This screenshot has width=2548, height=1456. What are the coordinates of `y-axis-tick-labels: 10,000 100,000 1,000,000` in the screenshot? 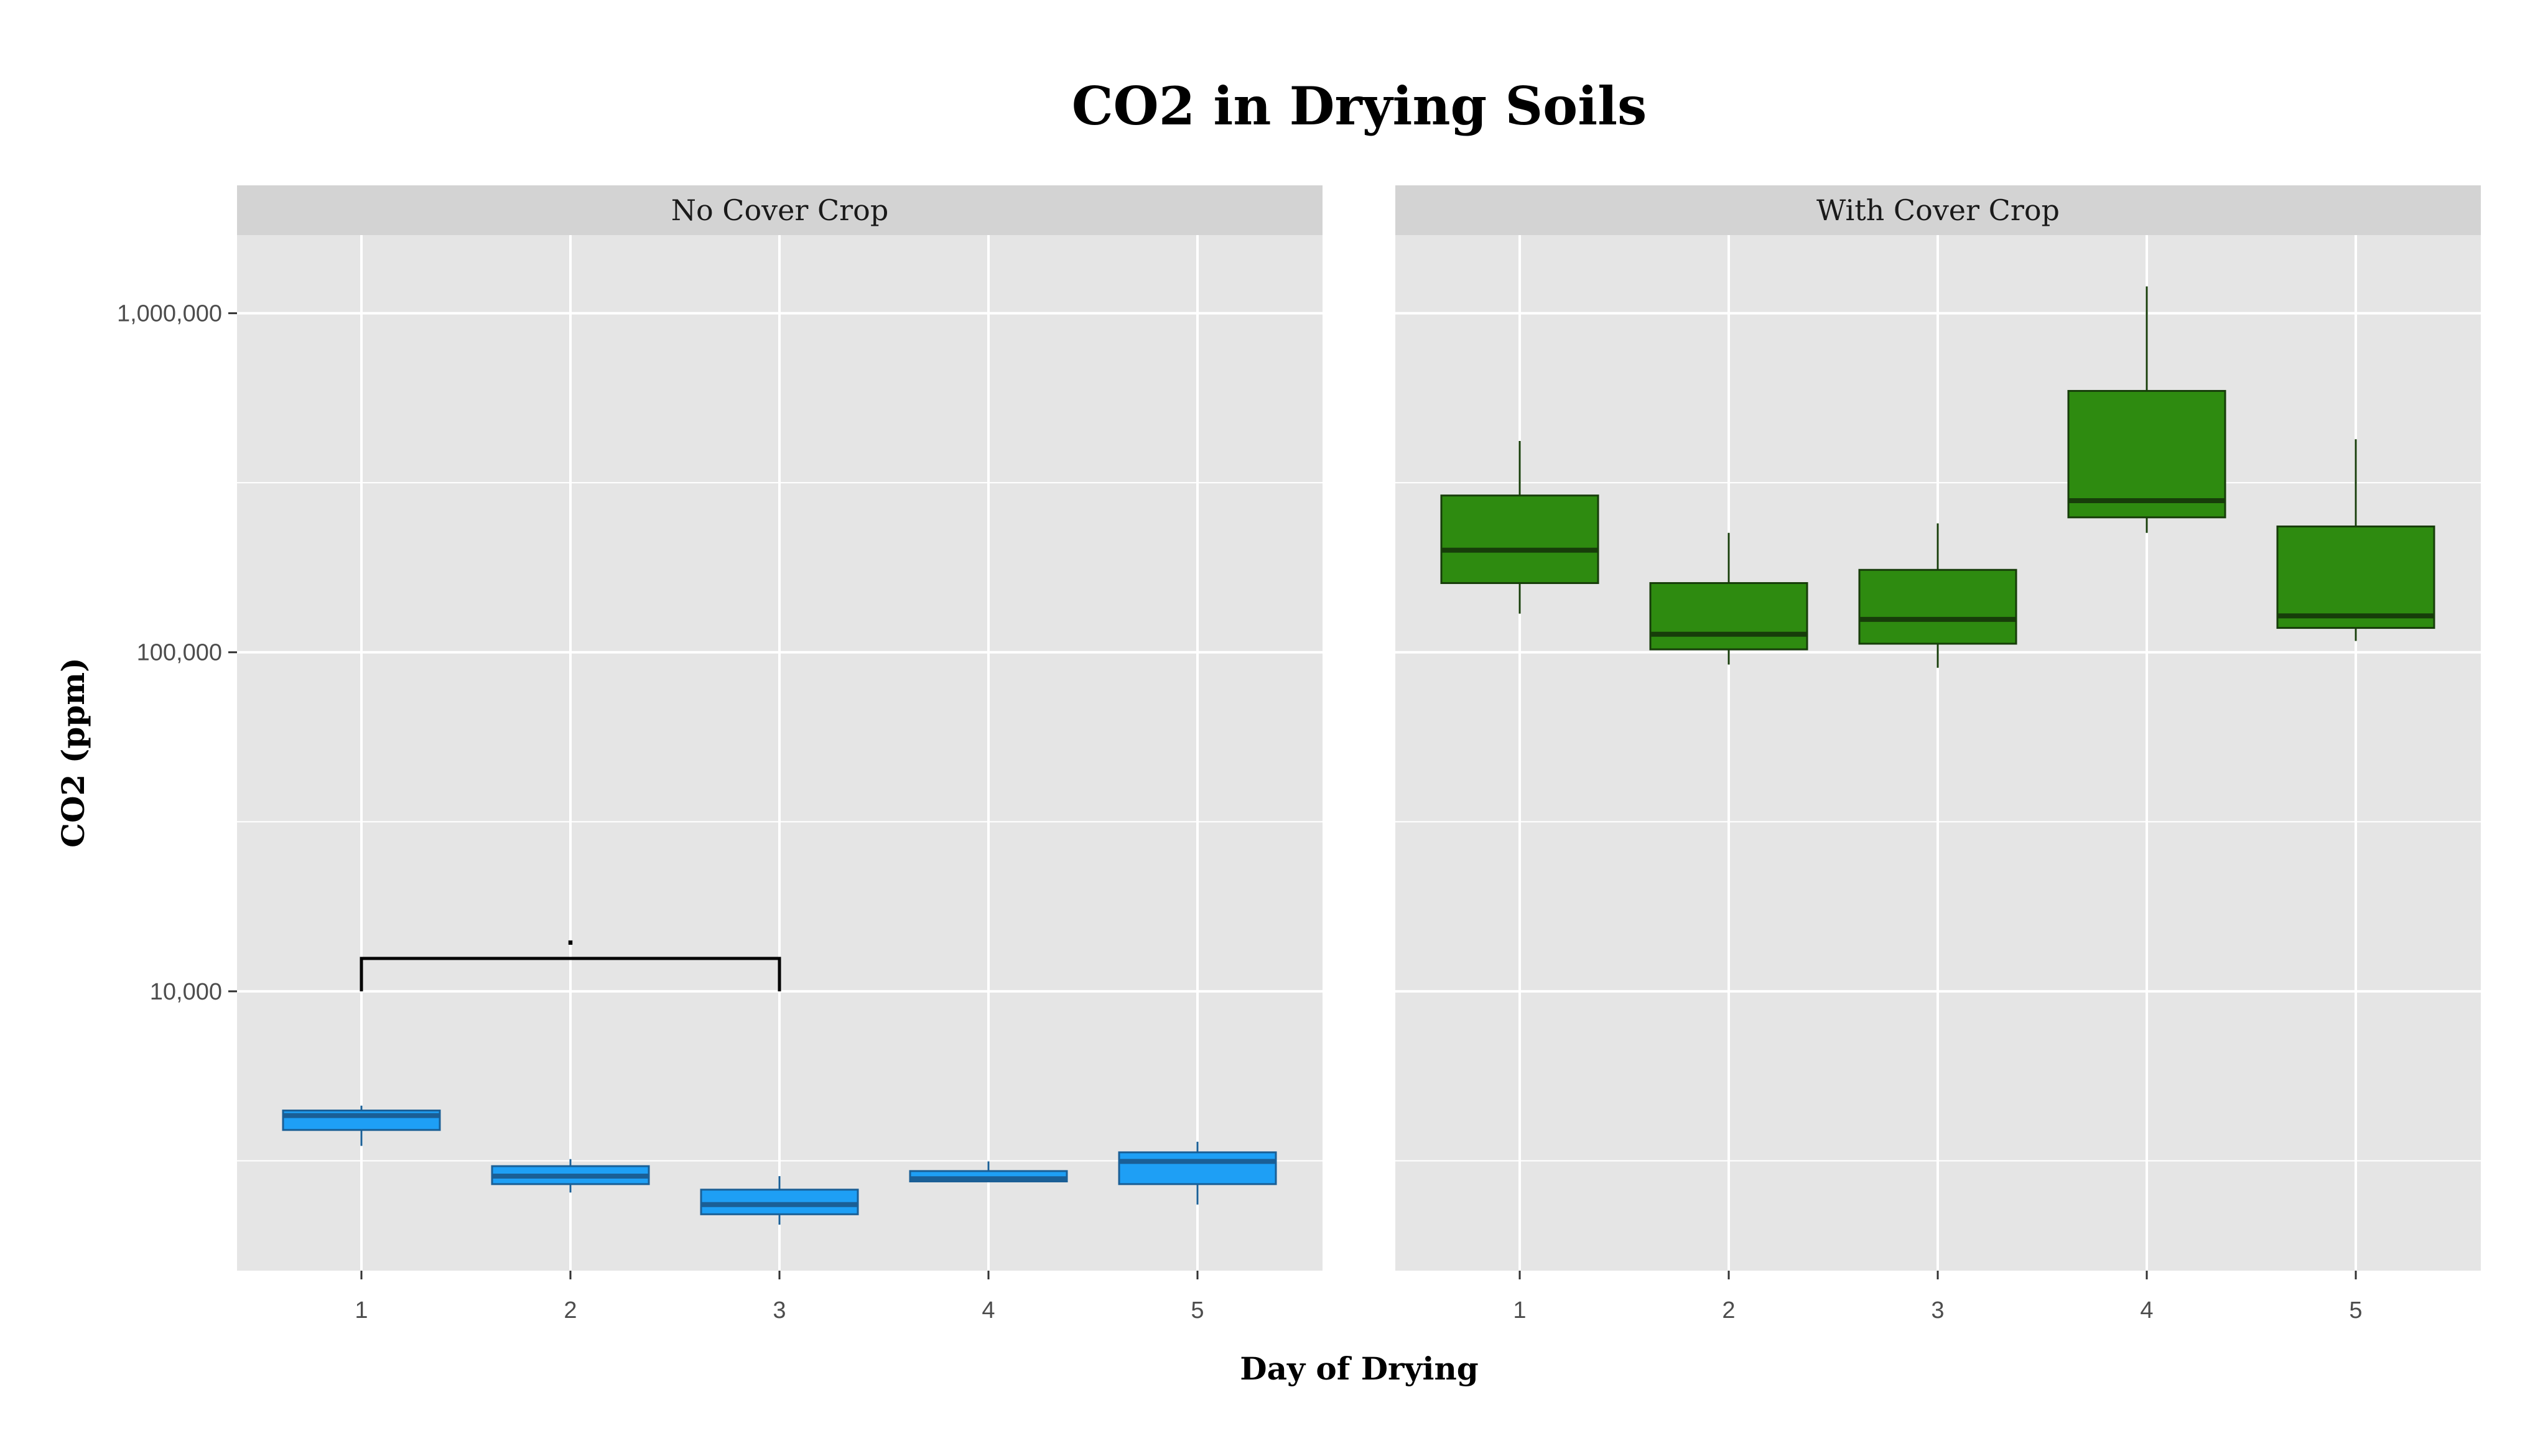 It's located at (177, 653).